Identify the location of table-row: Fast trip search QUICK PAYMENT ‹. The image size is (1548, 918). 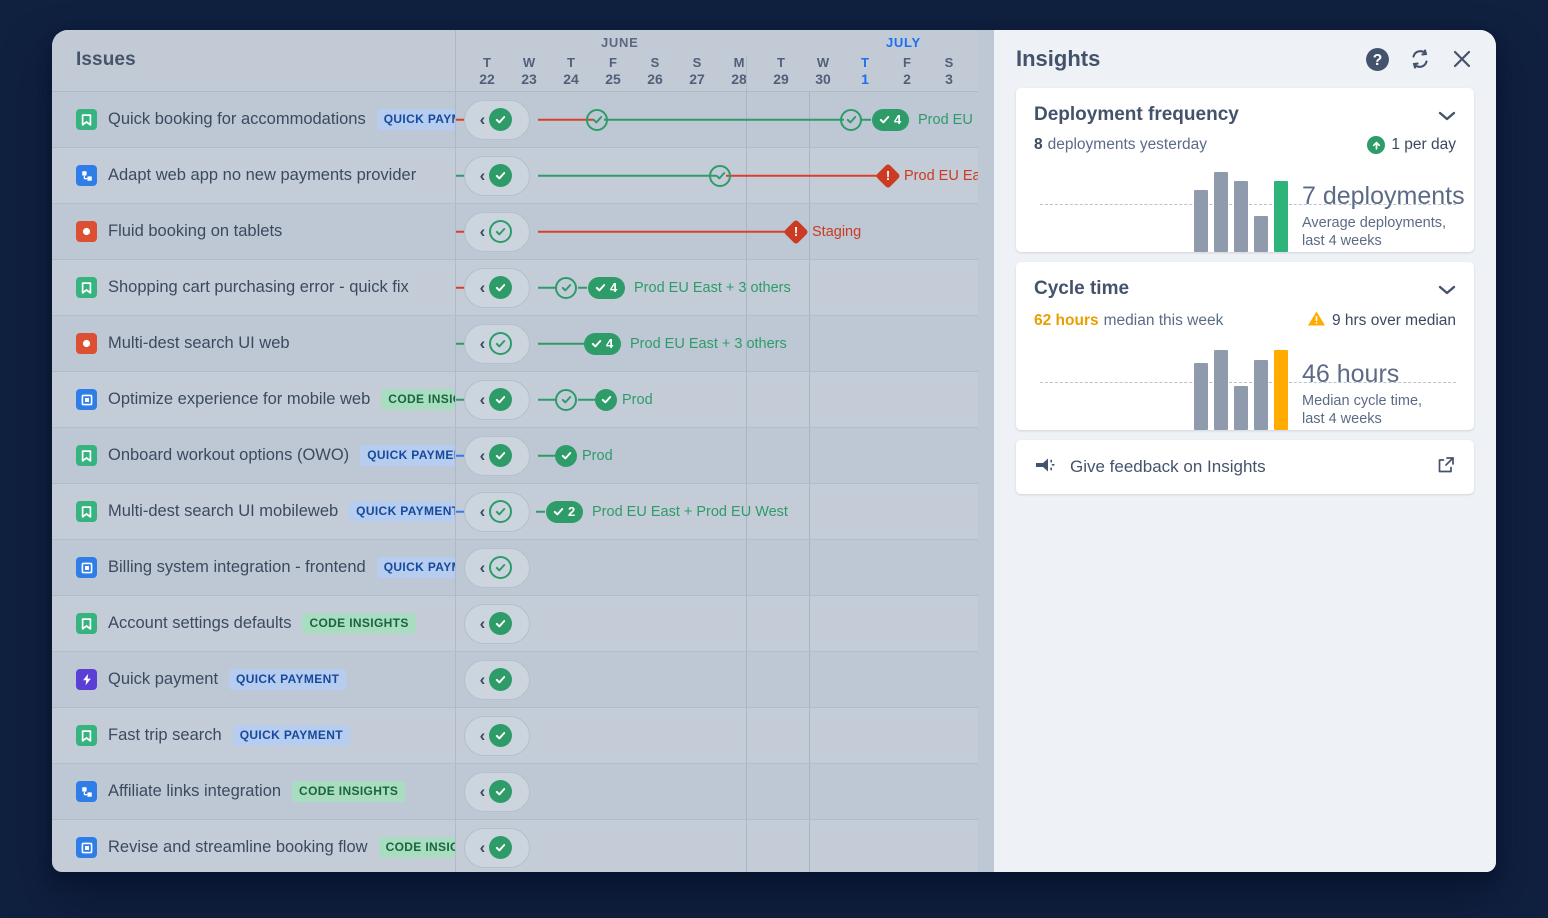
(515, 736).